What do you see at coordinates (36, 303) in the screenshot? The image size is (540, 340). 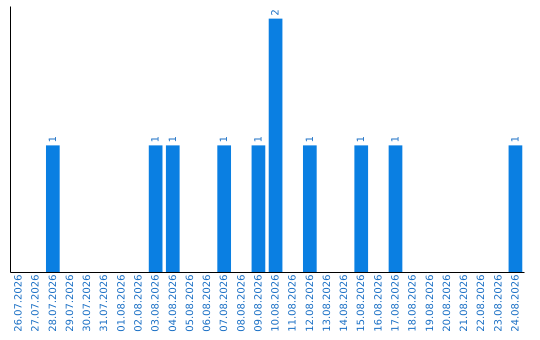 I see `x-tick-label: 27.07.2026` at bounding box center [36, 303].